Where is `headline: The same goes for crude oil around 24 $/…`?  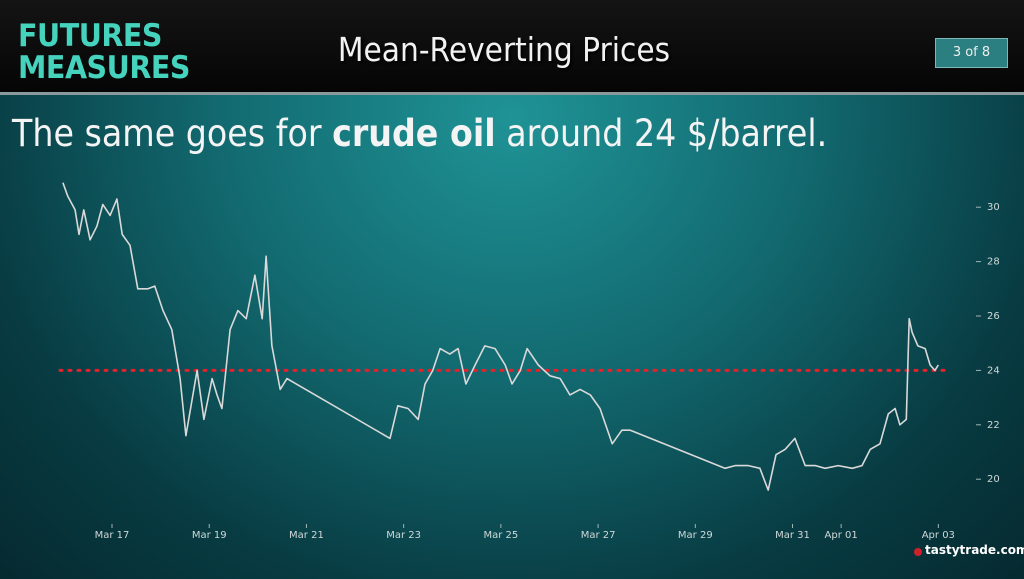
headline: The same goes for crude oil around 24 $/… is located at coordinates (419, 133).